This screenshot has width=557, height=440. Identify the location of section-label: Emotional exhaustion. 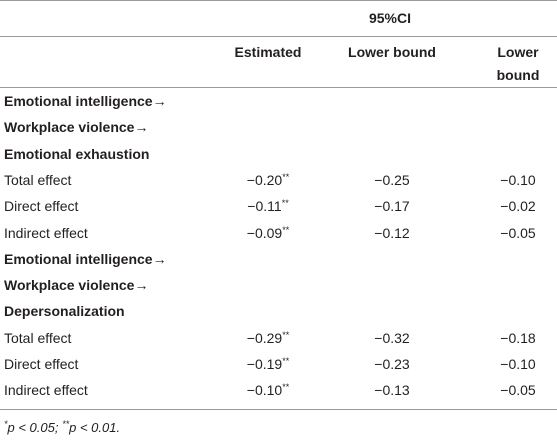
(77, 153).